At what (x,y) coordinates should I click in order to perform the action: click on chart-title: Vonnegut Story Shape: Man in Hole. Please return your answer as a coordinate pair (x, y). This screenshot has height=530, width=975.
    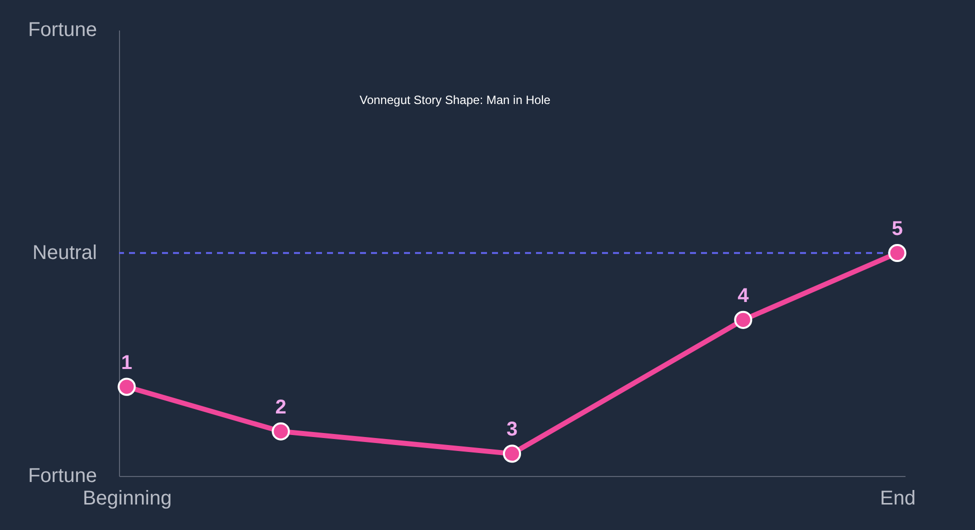
    Looking at the image, I should click on (455, 100).